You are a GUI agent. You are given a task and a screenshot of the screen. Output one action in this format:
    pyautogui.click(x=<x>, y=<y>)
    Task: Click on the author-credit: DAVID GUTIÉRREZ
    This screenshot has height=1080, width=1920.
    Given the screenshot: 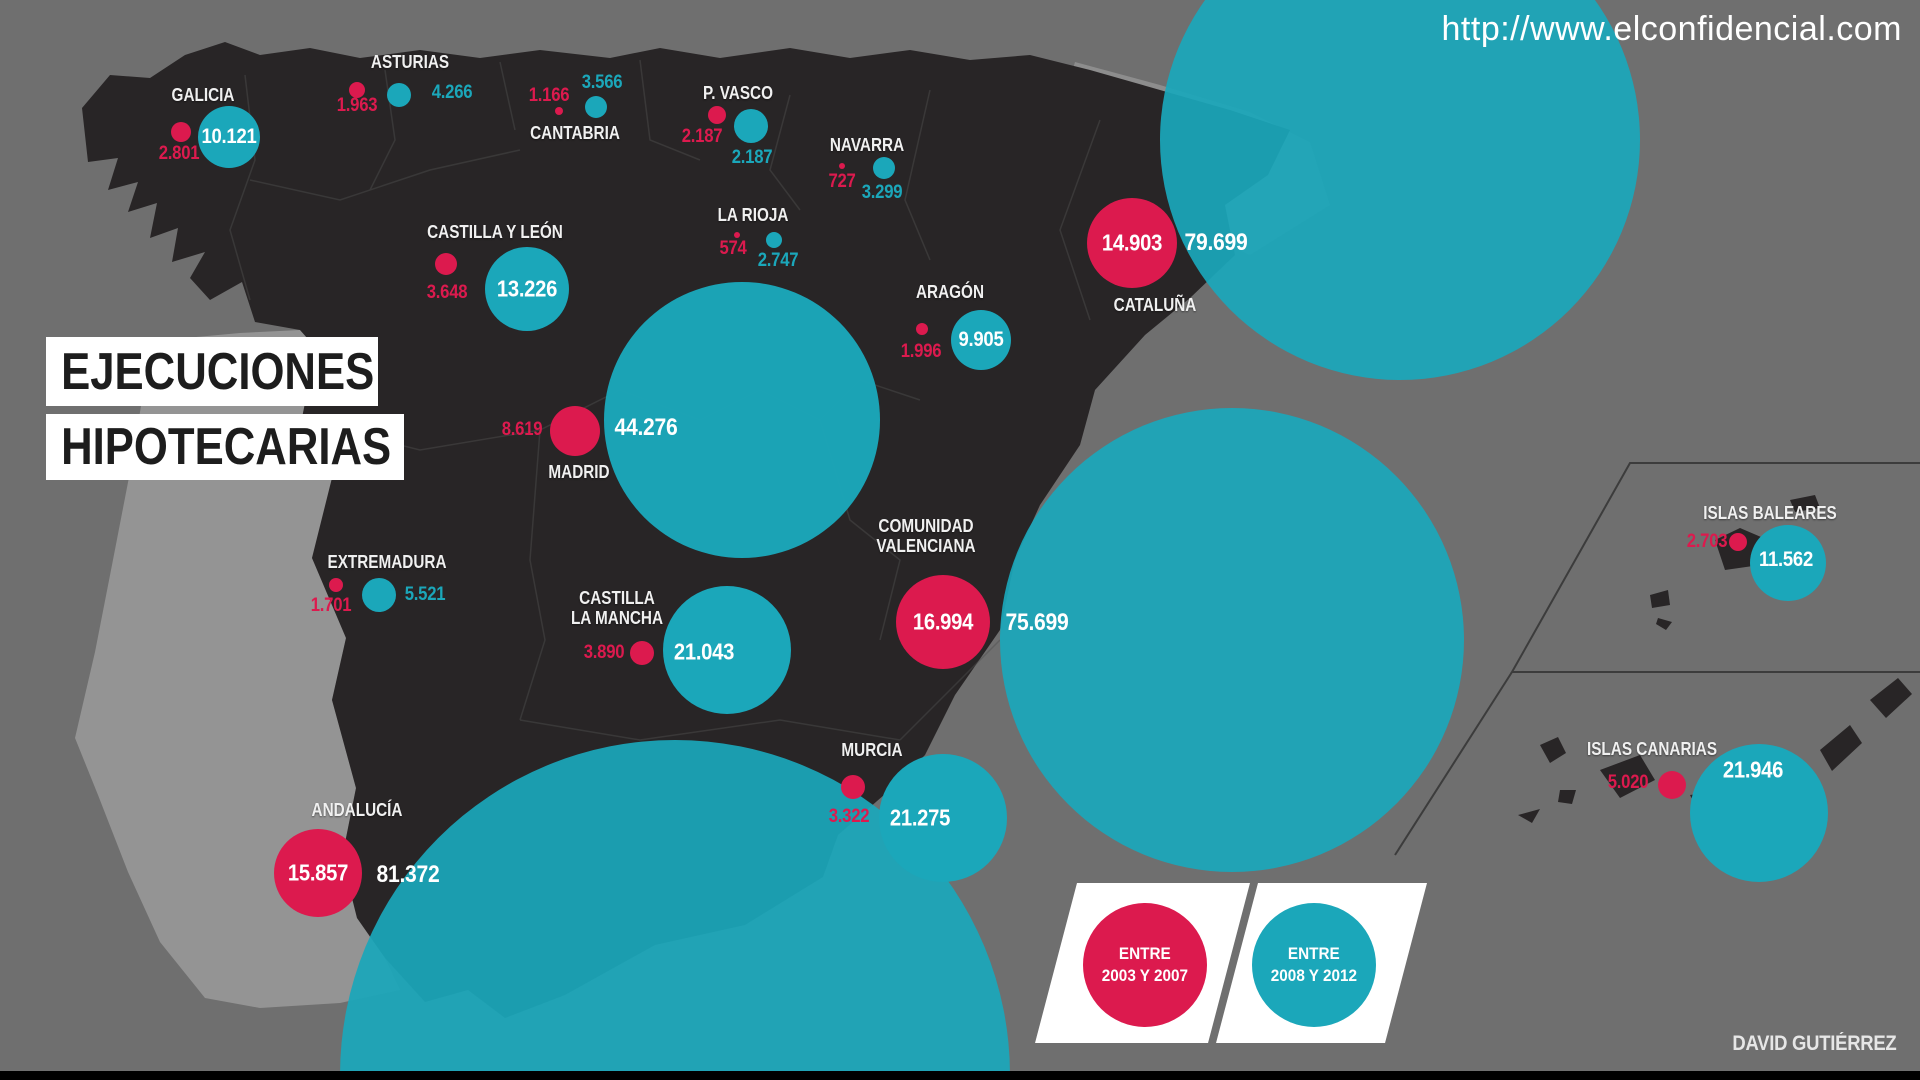 What is the action you would take?
    pyautogui.click(x=1813, y=1043)
    